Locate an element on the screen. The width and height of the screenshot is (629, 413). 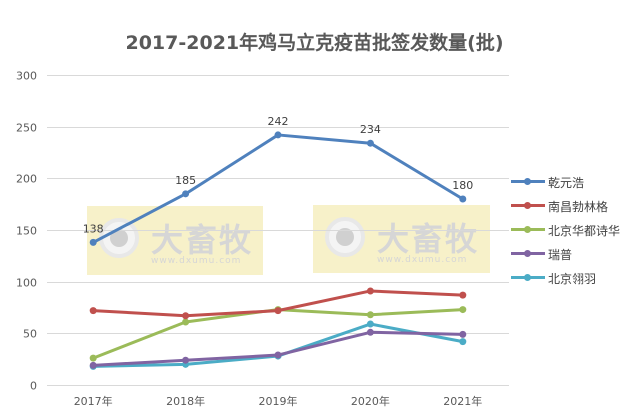
legend-label: 乾元浩 is located at coordinates (566, 182).